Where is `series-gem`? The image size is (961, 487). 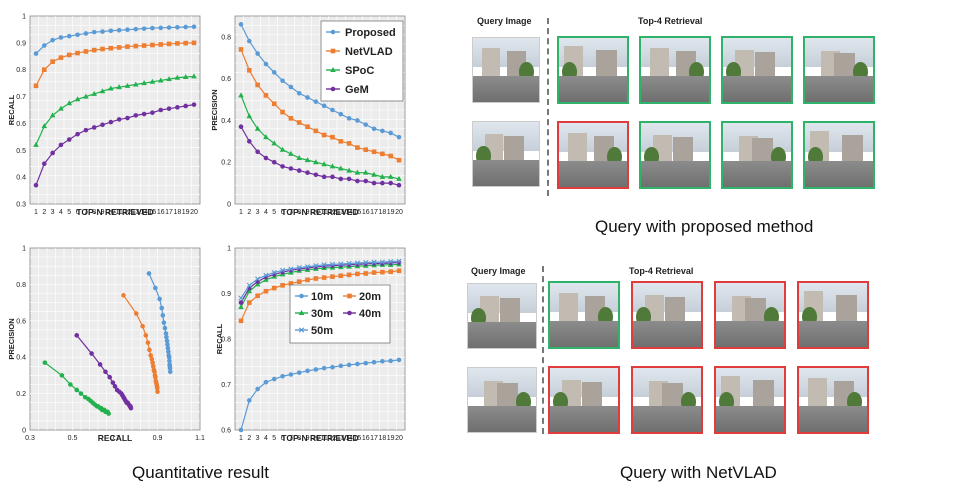 series-gem is located at coordinates (320, 156).